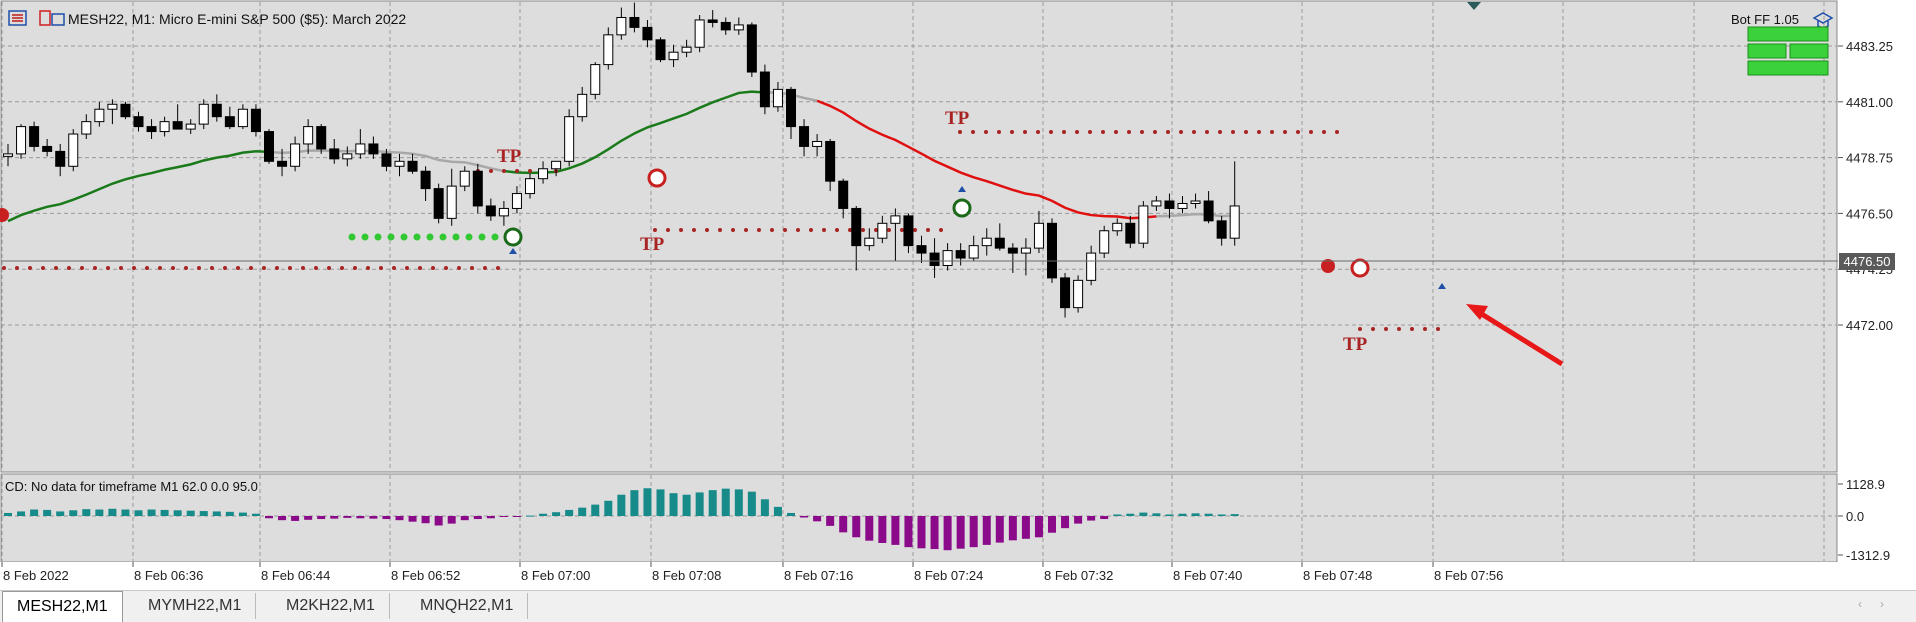 The width and height of the screenshot is (1916, 622). What do you see at coordinates (686, 575) in the screenshot?
I see `time-tick-label: 8 Feb 07:08` at bounding box center [686, 575].